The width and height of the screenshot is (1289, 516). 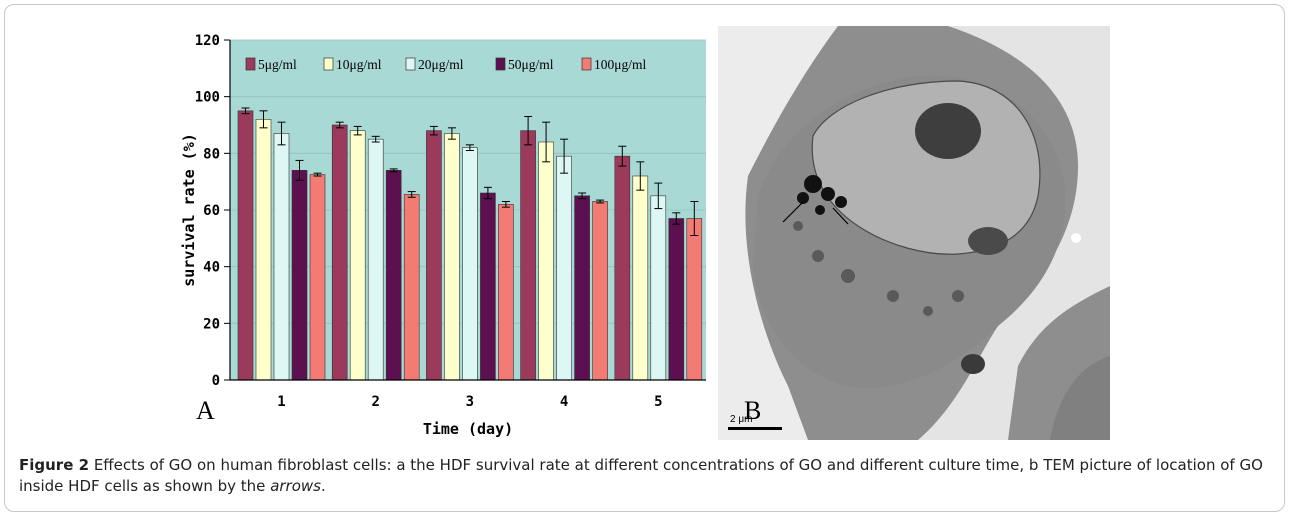 What do you see at coordinates (211, 268) in the screenshot?
I see `y-tick-label: 40` at bounding box center [211, 268].